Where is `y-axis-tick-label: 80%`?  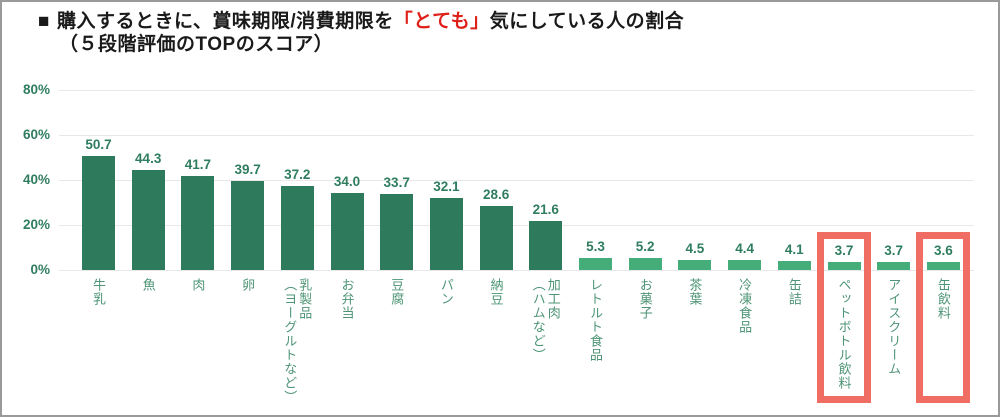
y-axis-tick-label: 80% is located at coordinates (36, 89).